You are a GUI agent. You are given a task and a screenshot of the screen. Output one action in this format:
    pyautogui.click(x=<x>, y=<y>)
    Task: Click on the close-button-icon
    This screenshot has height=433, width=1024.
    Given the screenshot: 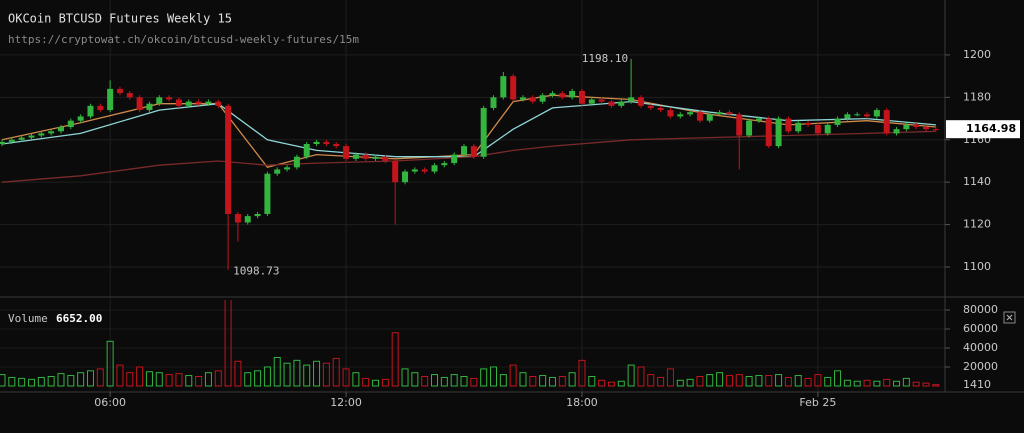 What is the action you would take?
    pyautogui.click(x=1009, y=317)
    